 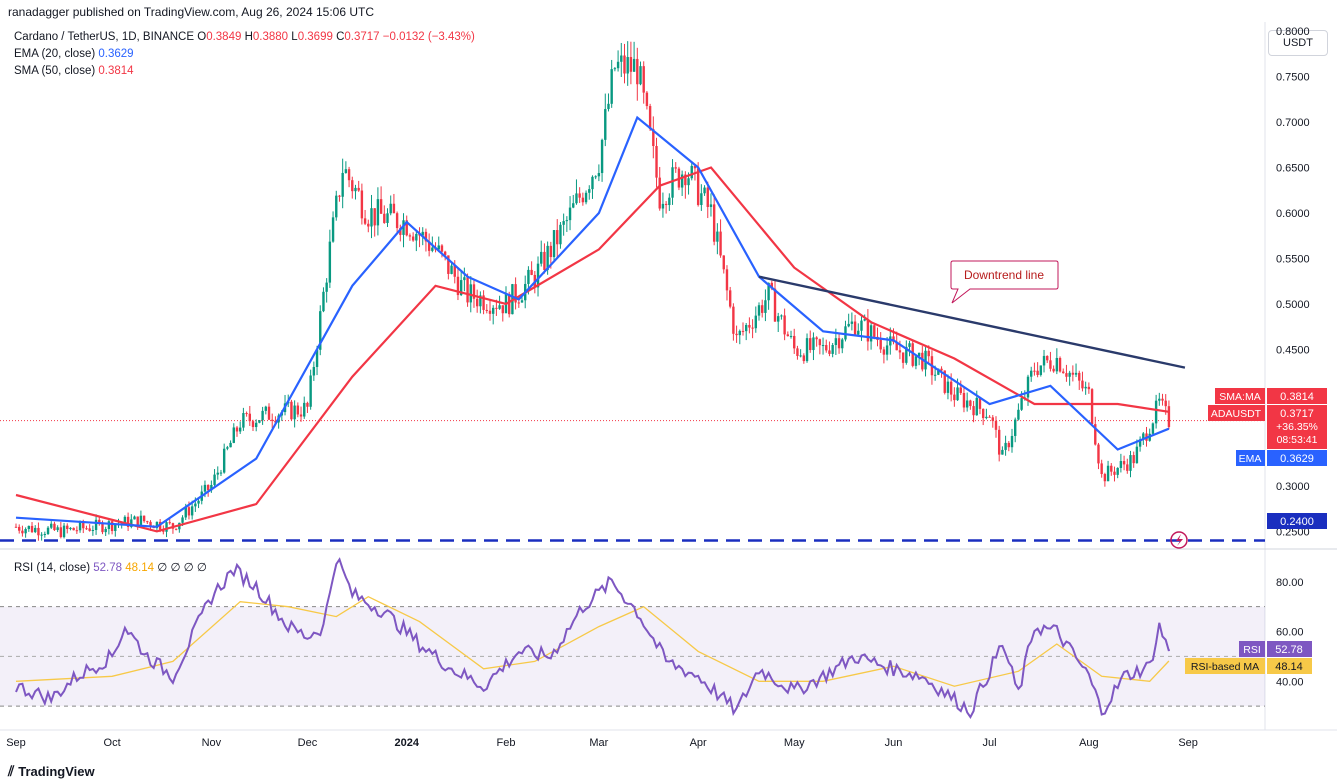 What do you see at coordinates (972, 322) in the screenshot?
I see `downtrend-line` at bounding box center [972, 322].